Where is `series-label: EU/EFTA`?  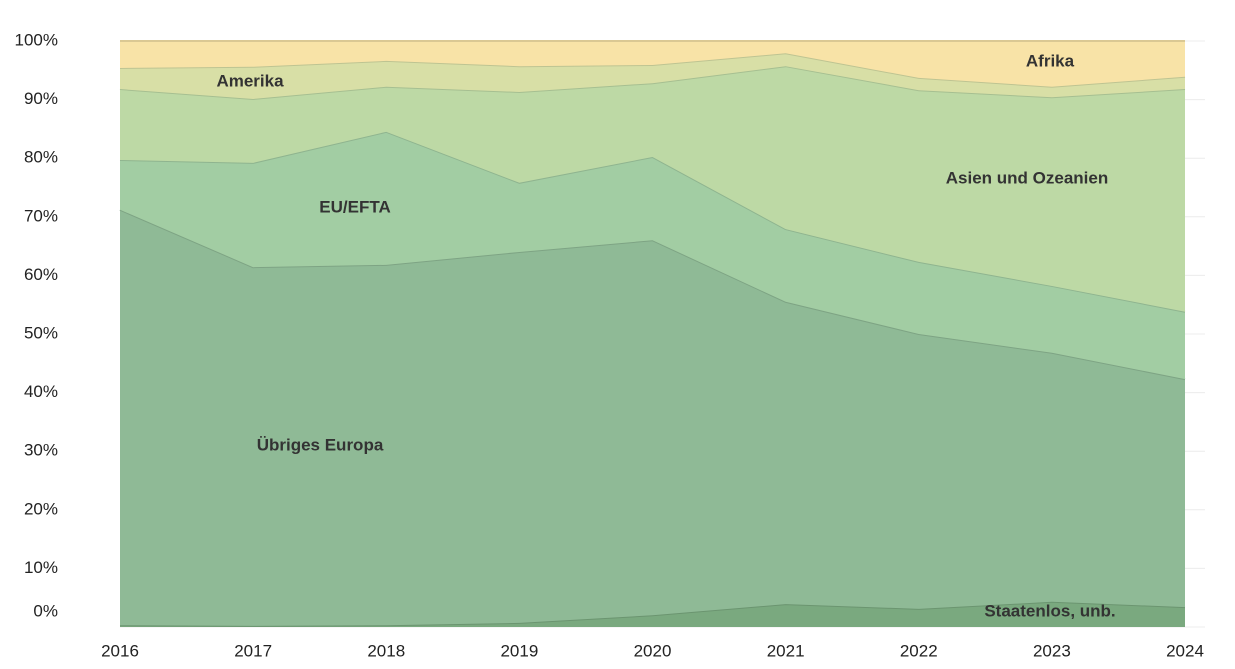
series-label: EU/EFTA is located at coordinates (354, 206).